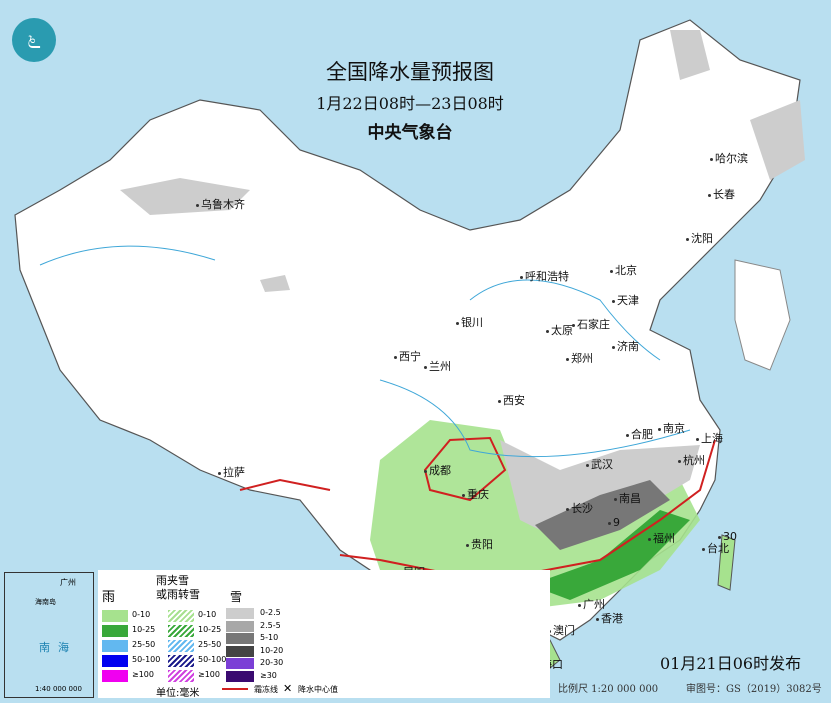 This screenshot has width=831, height=703. What do you see at coordinates (727, 536) in the screenshot?
I see `precip-center-value: 30` at bounding box center [727, 536].